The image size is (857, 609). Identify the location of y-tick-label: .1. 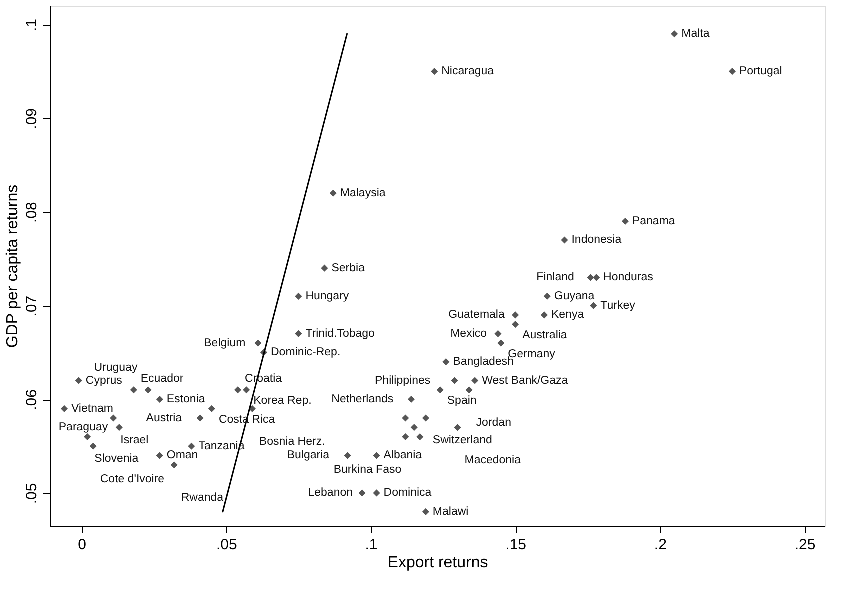
(32, 25).